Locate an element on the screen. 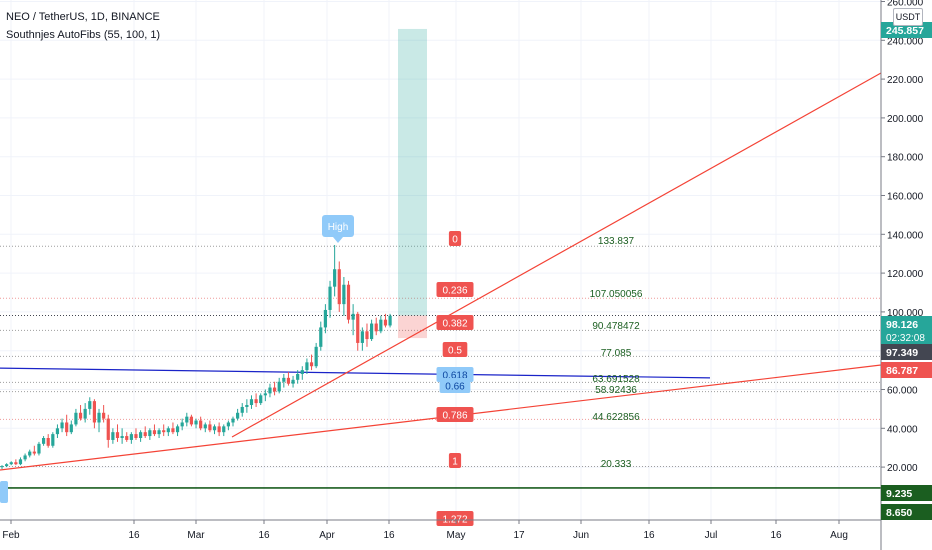 The width and height of the screenshot is (932, 550). unit-label: USDT is located at coordinates (908, 17).